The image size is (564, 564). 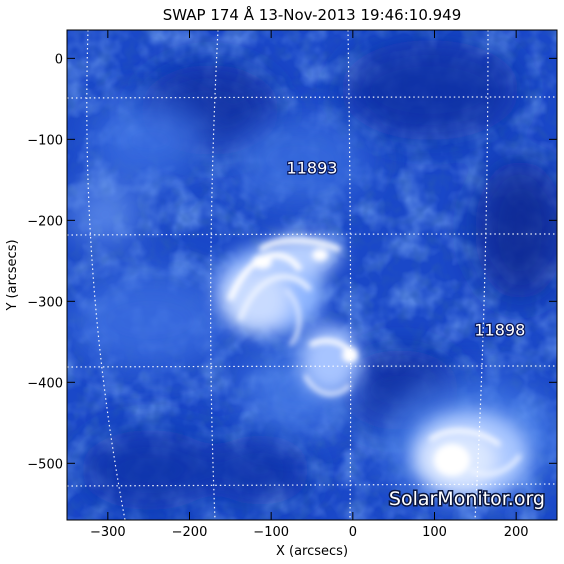 I want to click on x-tick-label: −100, so click(x=271, y=532).